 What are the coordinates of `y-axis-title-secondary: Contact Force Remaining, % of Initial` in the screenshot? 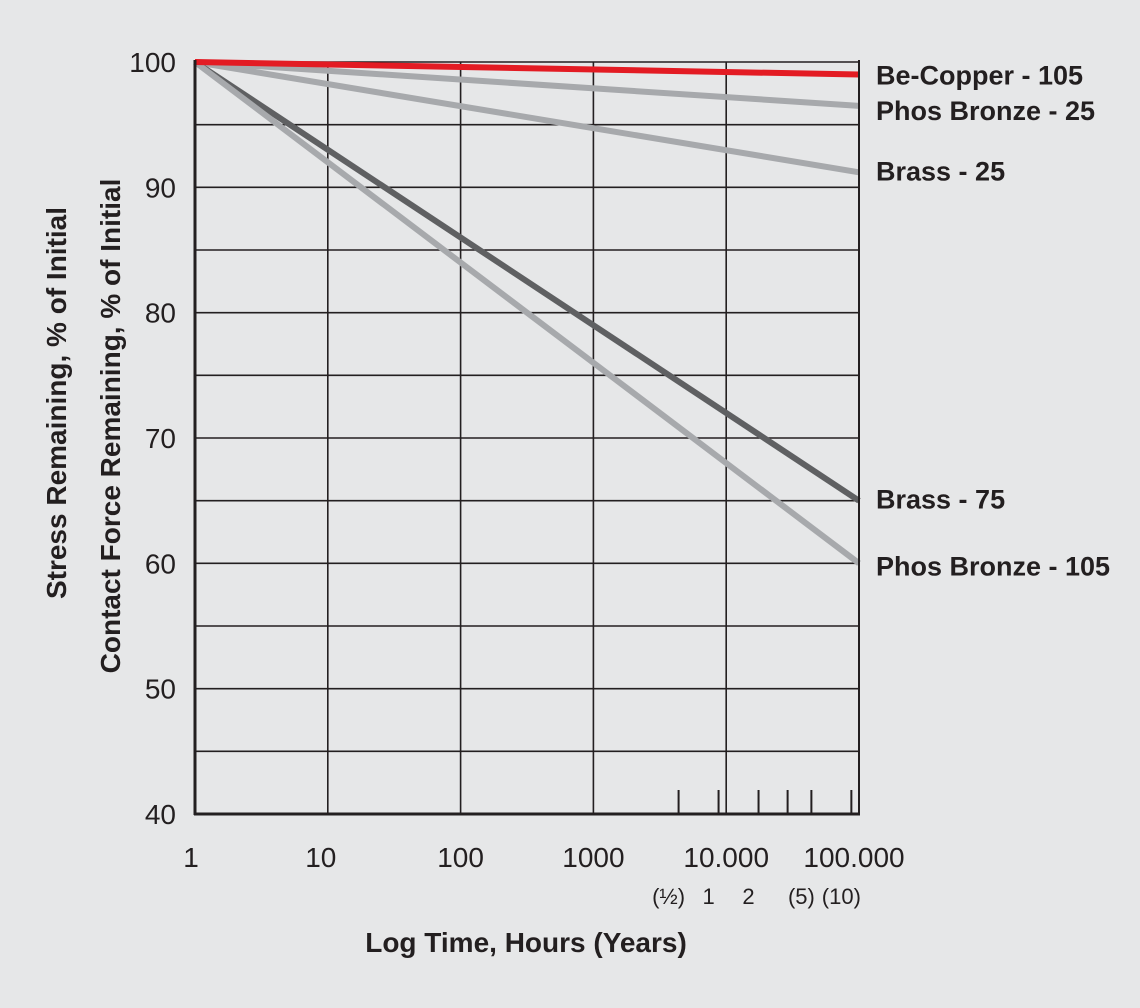 It's located at (110, 426).